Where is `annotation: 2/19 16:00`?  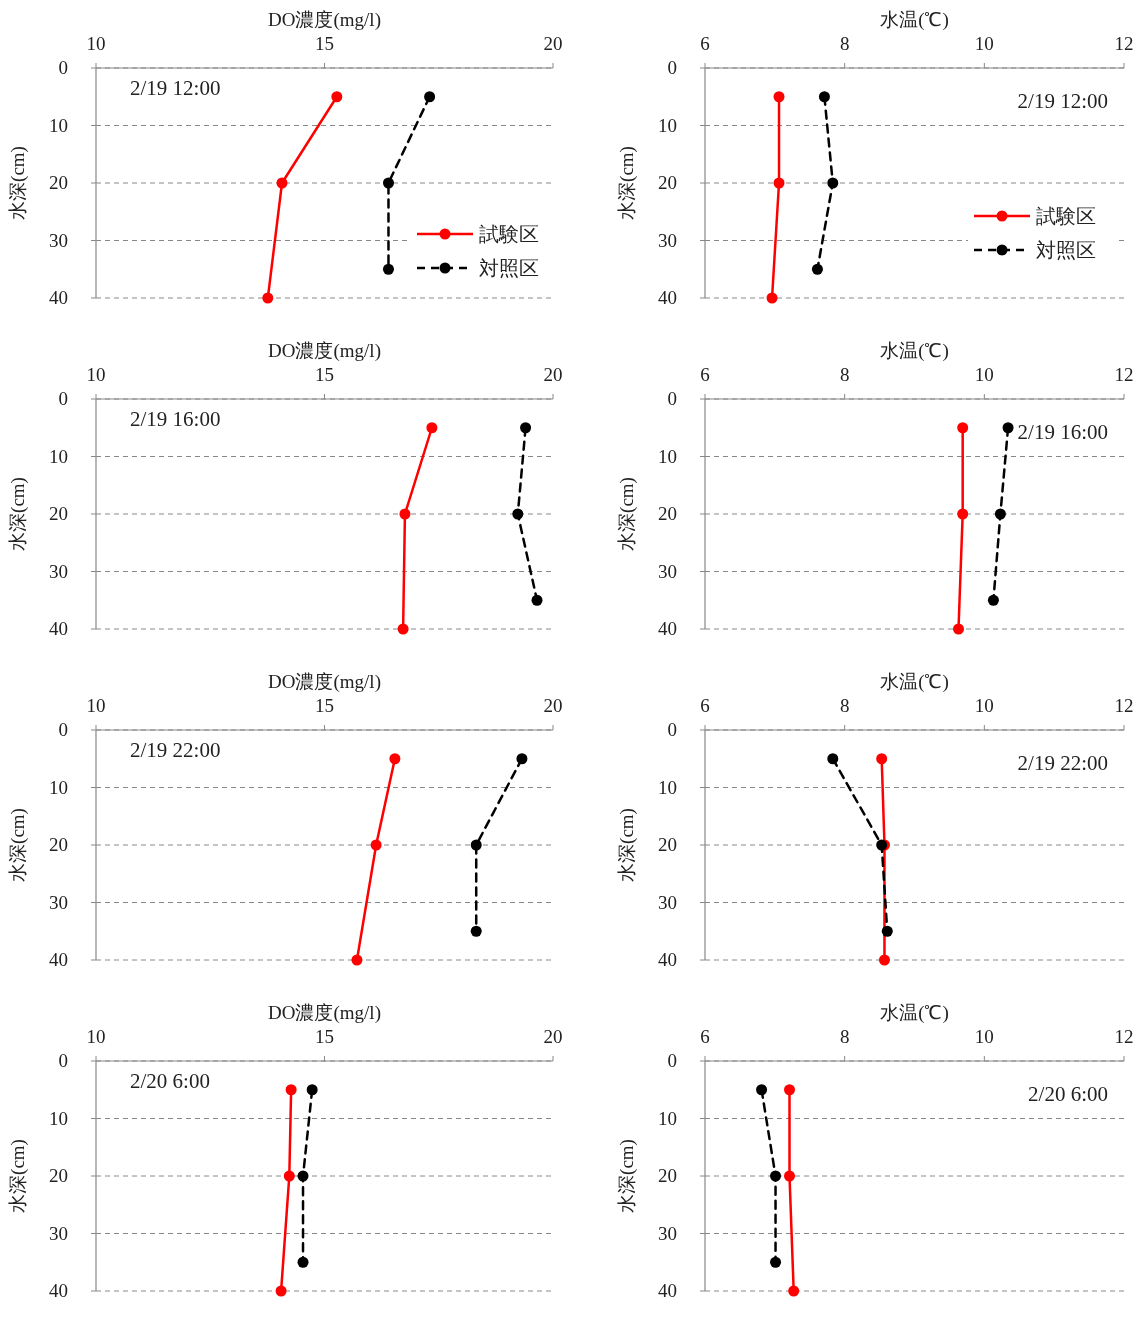
annotation: 2/19 16:00 is located at coordinates (1062, 432).